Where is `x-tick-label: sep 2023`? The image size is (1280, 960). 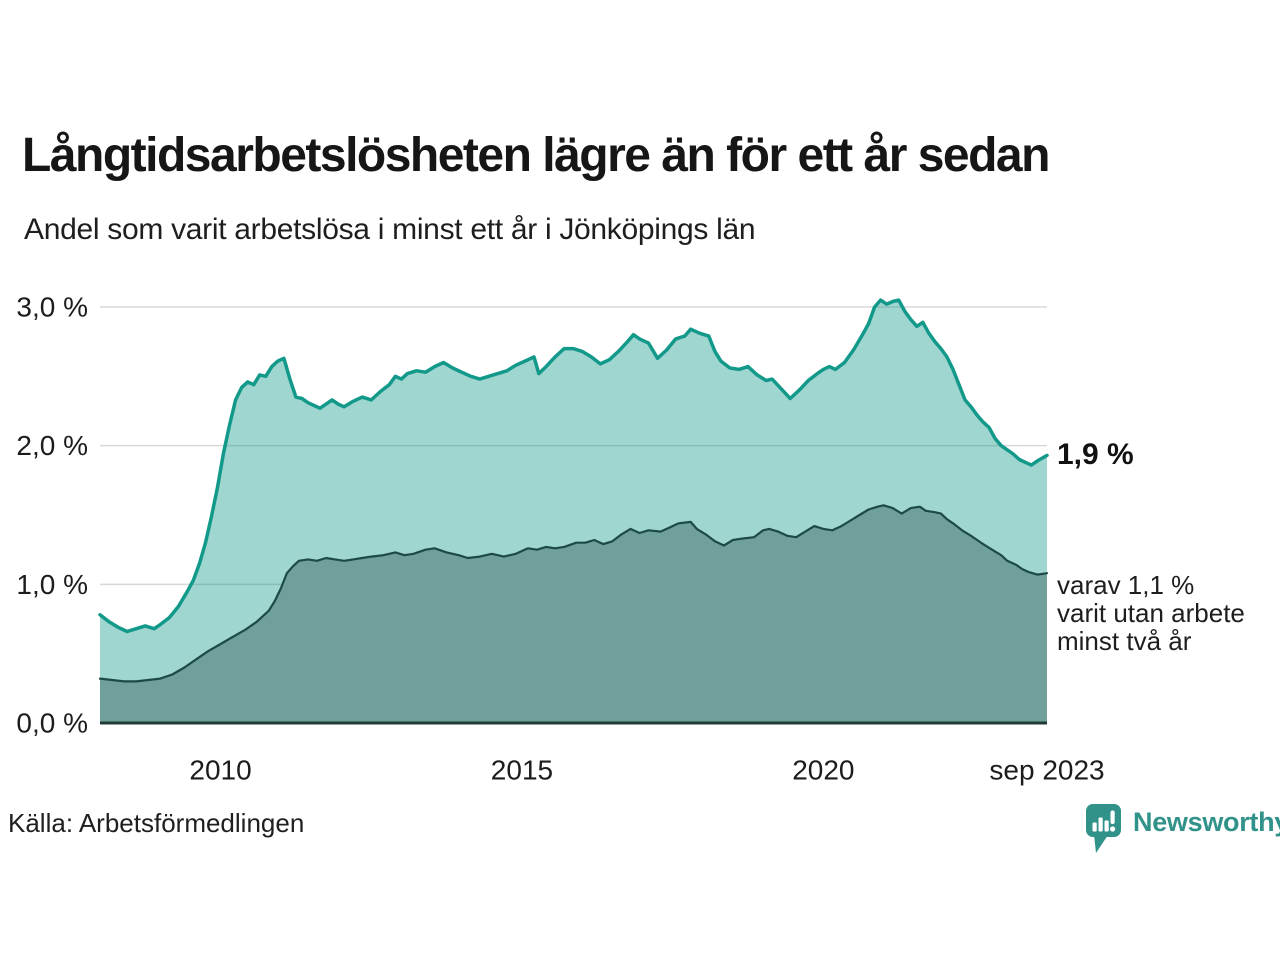
x-tick-label: sep 2023 is located at coordinates (1046, 770).